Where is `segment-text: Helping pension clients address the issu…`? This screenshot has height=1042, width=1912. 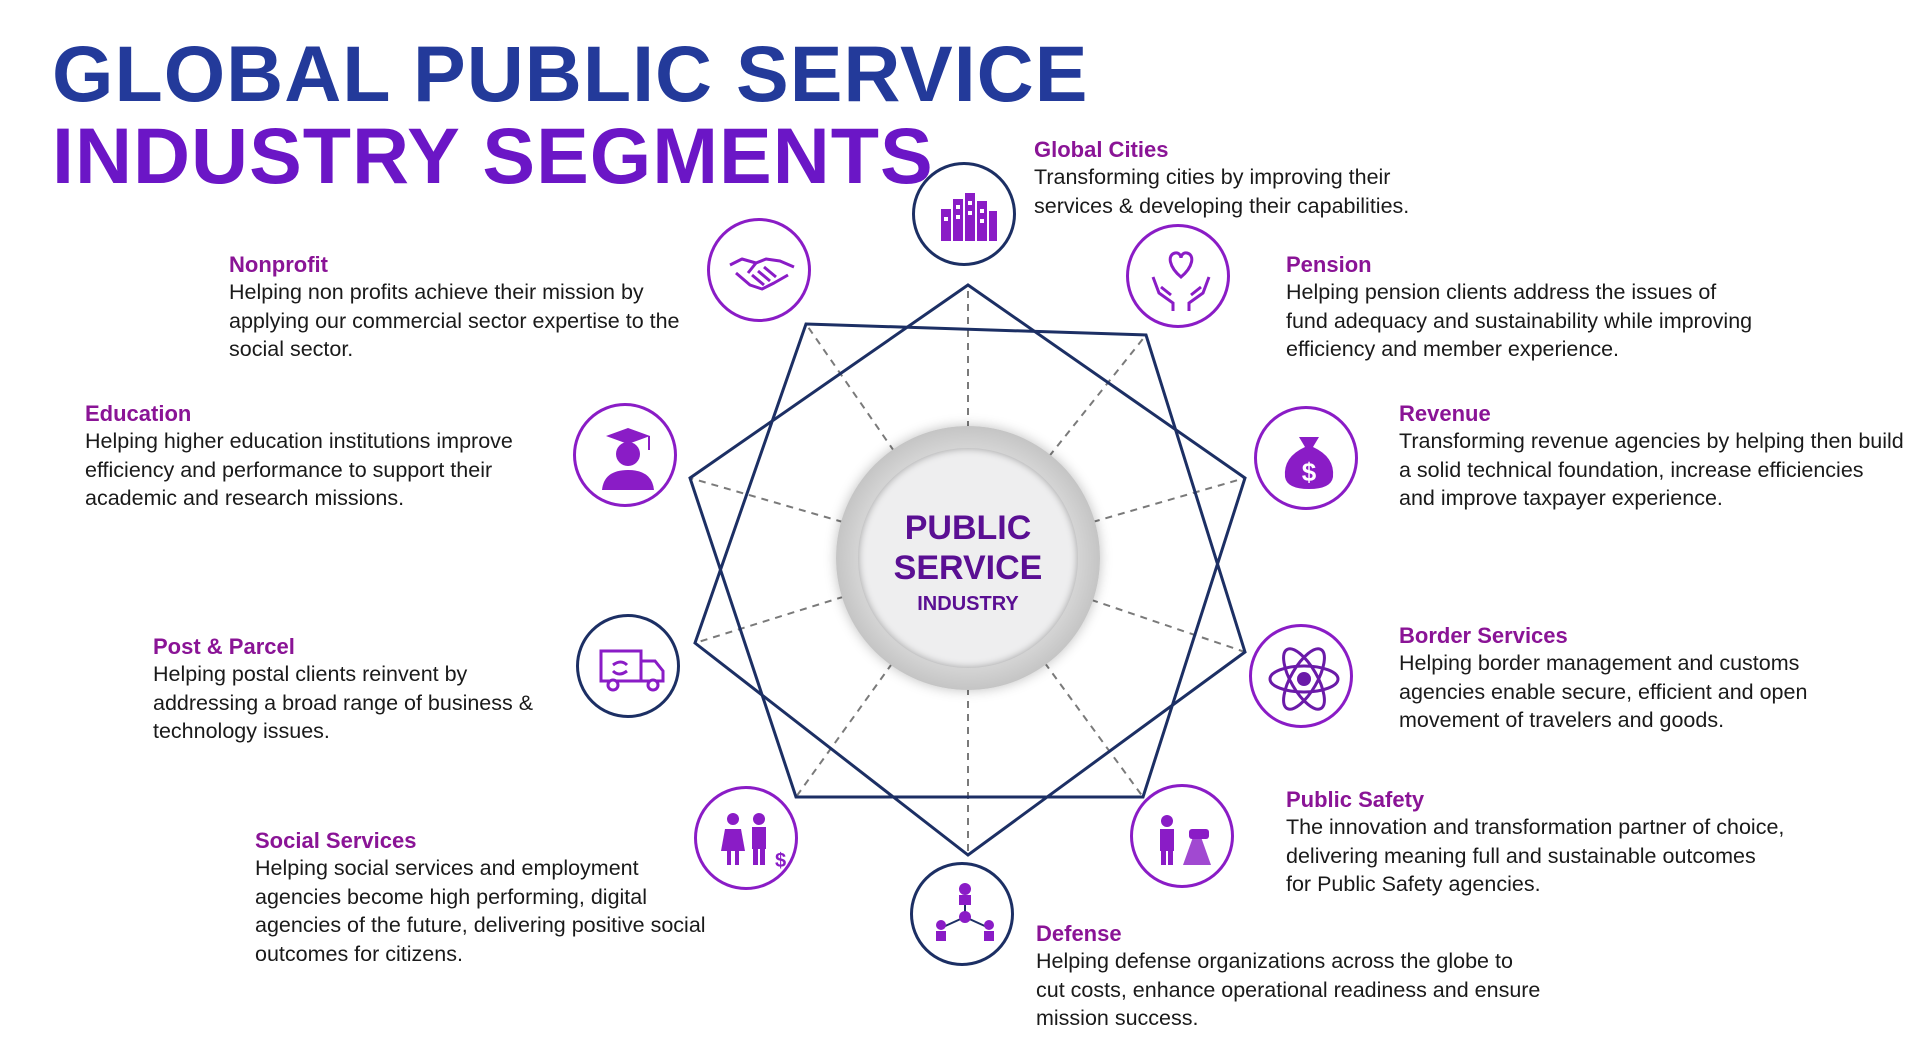 segment-text: Helping pension clients address the issu… is located at coordinates (1519, 320).